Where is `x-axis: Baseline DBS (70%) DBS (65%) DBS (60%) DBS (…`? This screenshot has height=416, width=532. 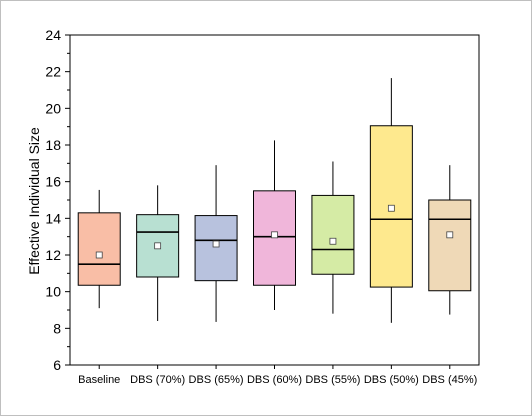
x-axis: Baseline DBS (70%) DBS (65%) DBS (60%) DBS (… is located at coordinates (277, 375).